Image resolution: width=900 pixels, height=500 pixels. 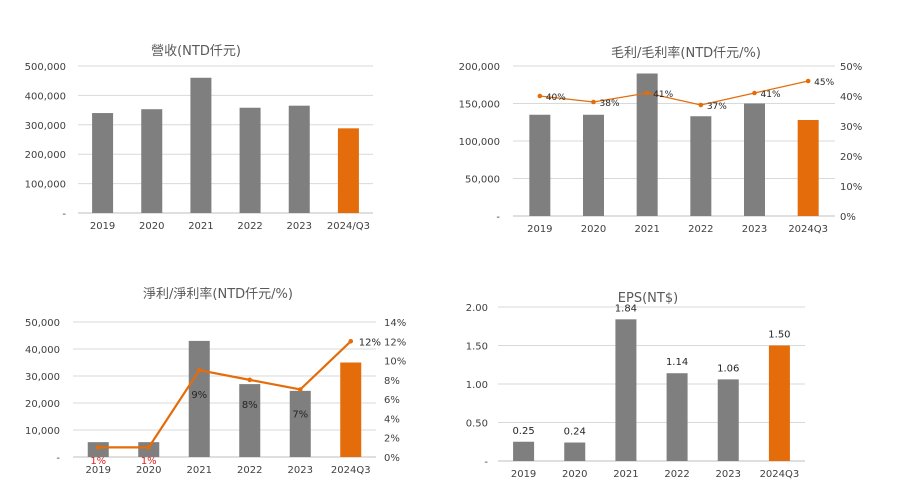 I want to click on net-profit-y2-tick-label: 0%, so click(x=392, y=458).